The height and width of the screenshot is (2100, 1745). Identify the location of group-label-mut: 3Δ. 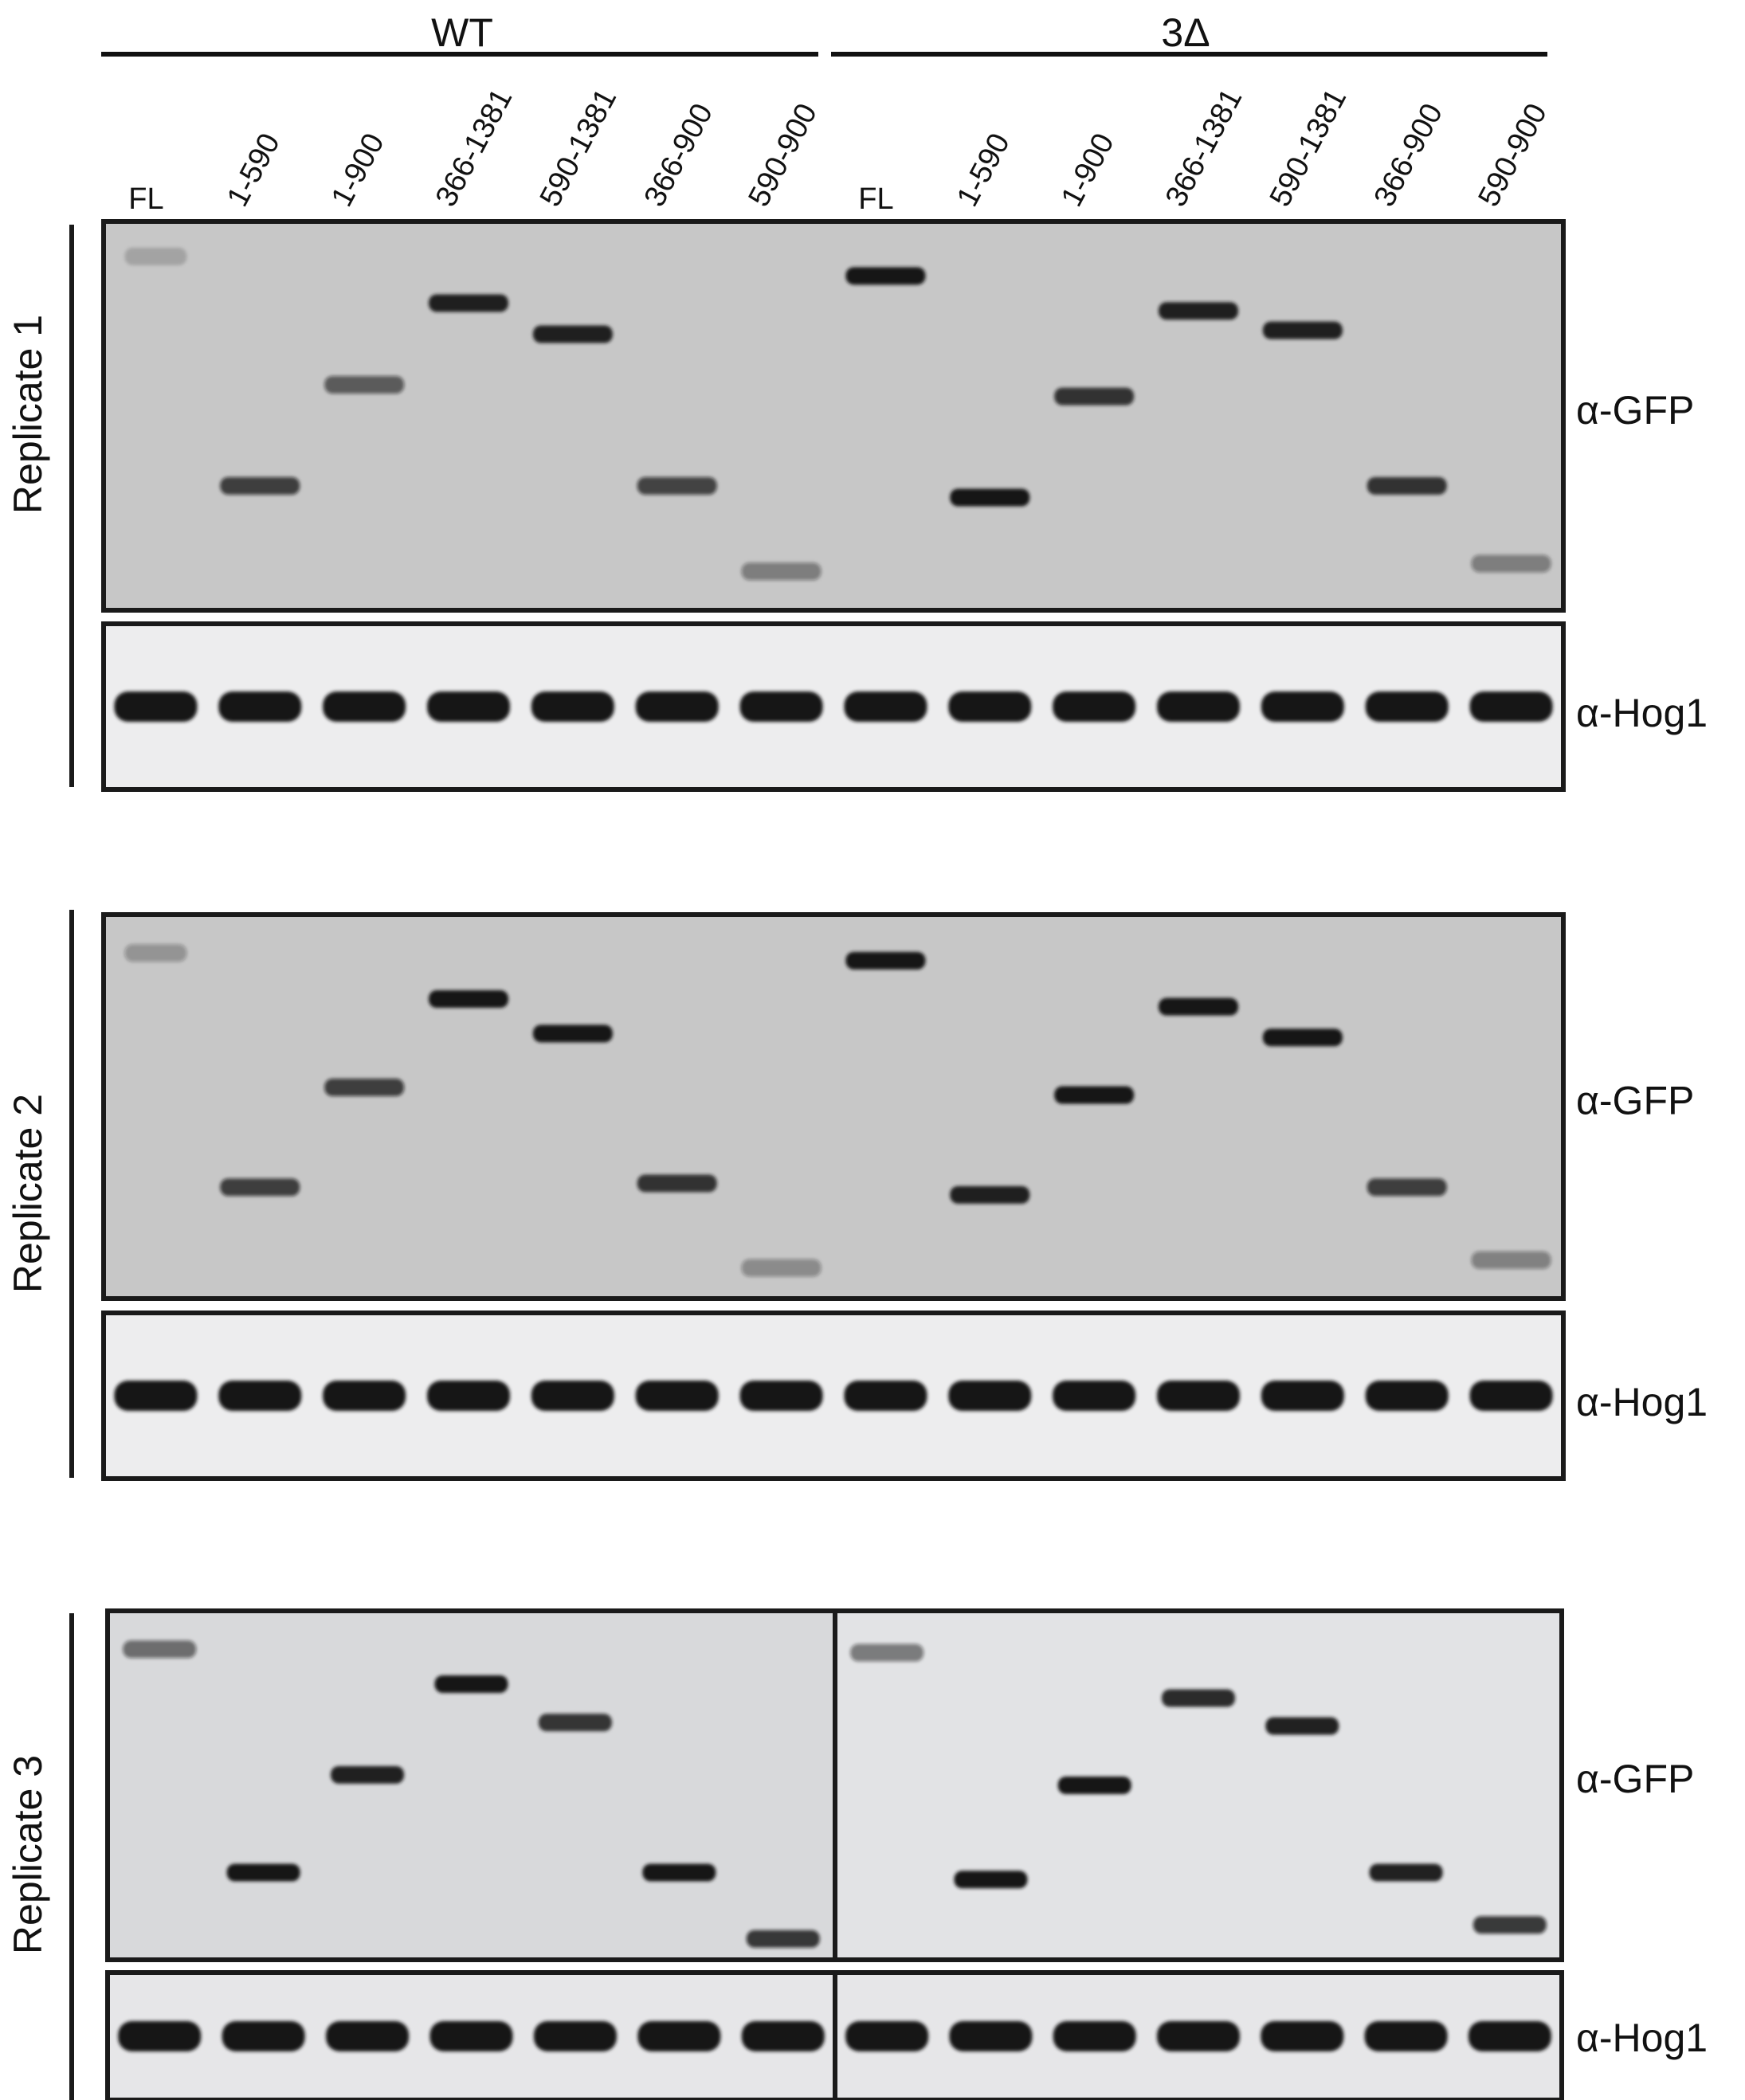
(1185, 32).